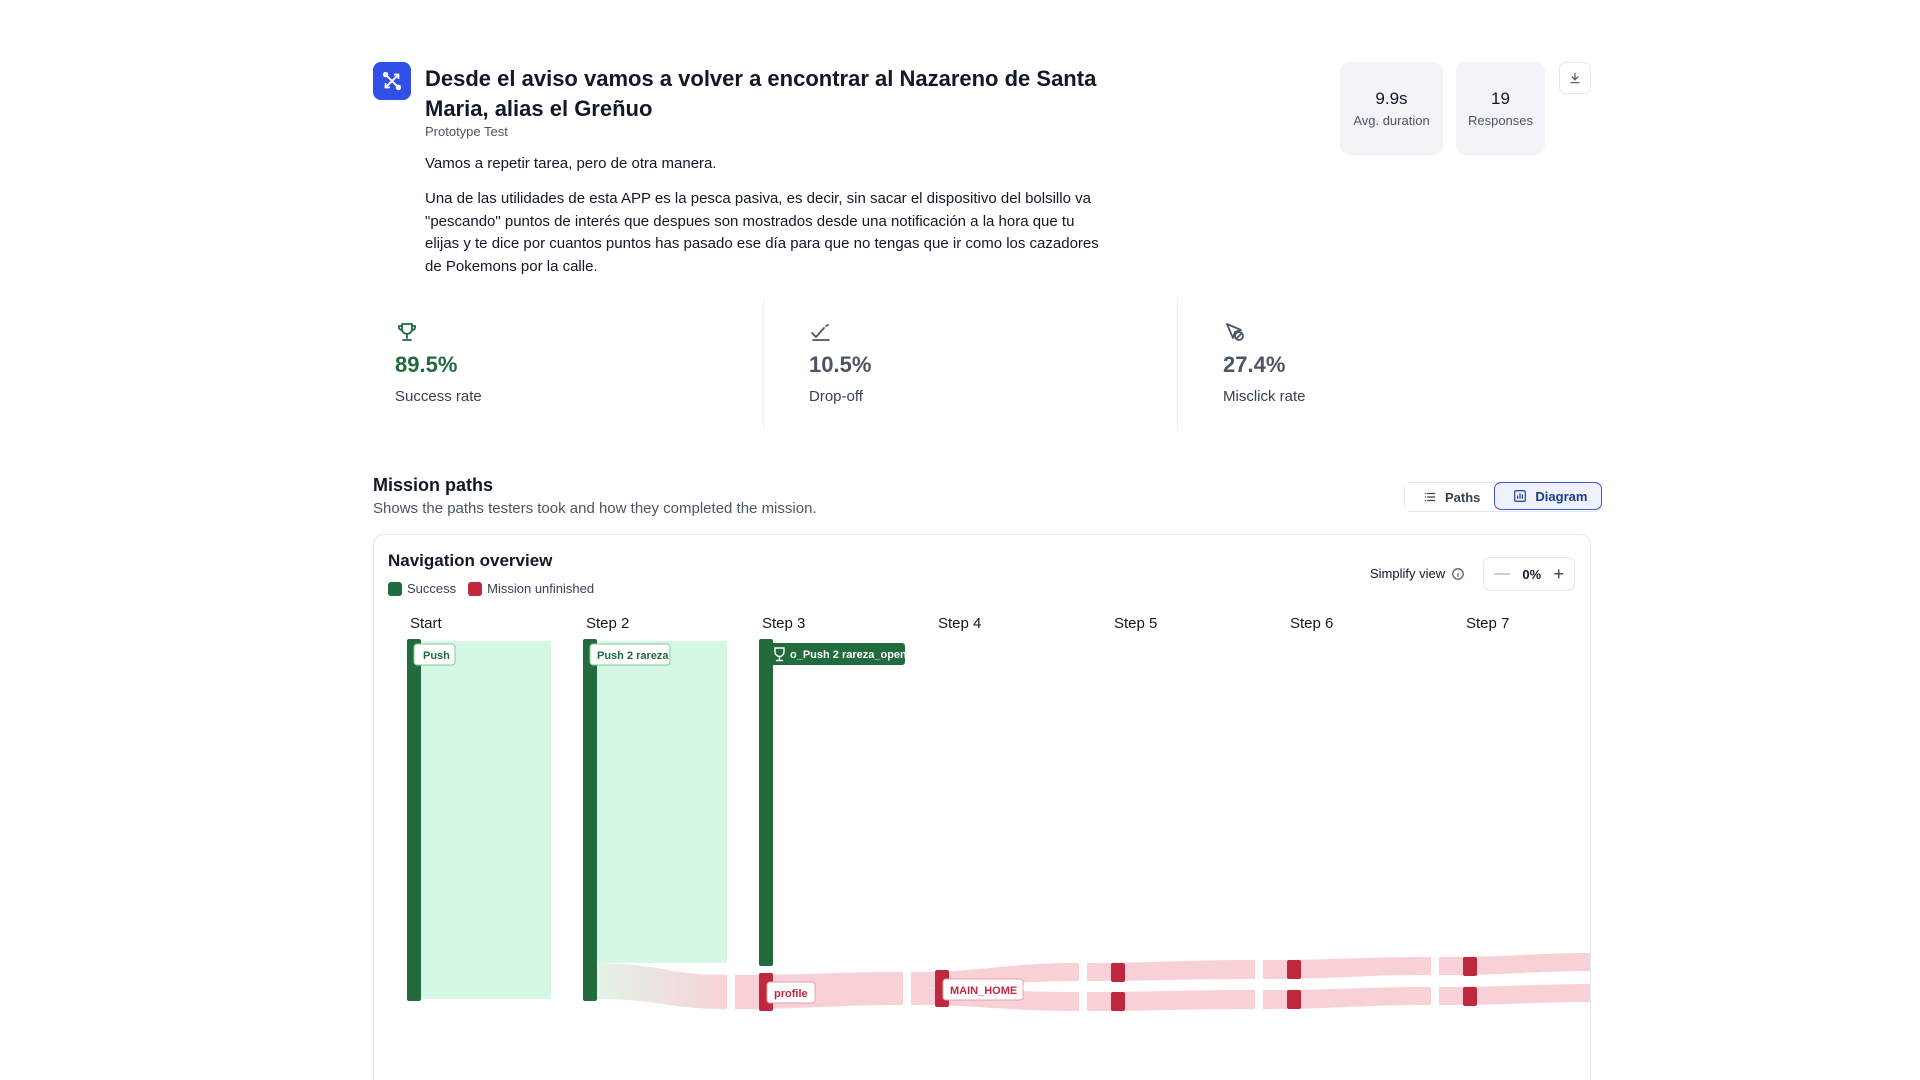 The width and height of the screenshot is (1920, 1080). Describe the element at coordinates (483, 820) in the screenshot. I see `flow-start-step2` at that location.